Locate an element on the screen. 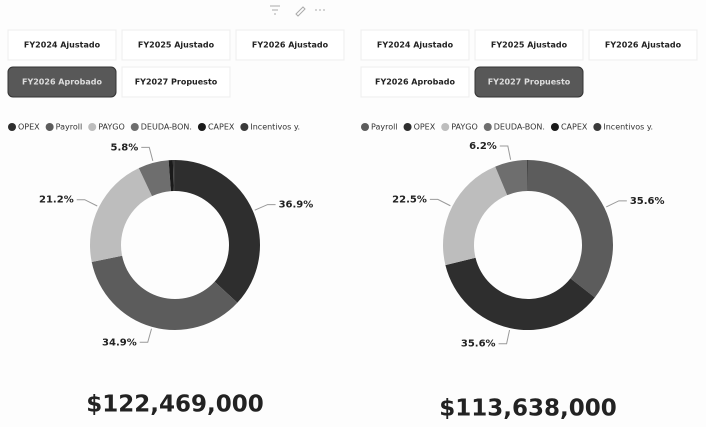 The height and width of the screenshot is (427, 706). toolbar-icons is located at coordinates (297, 11).